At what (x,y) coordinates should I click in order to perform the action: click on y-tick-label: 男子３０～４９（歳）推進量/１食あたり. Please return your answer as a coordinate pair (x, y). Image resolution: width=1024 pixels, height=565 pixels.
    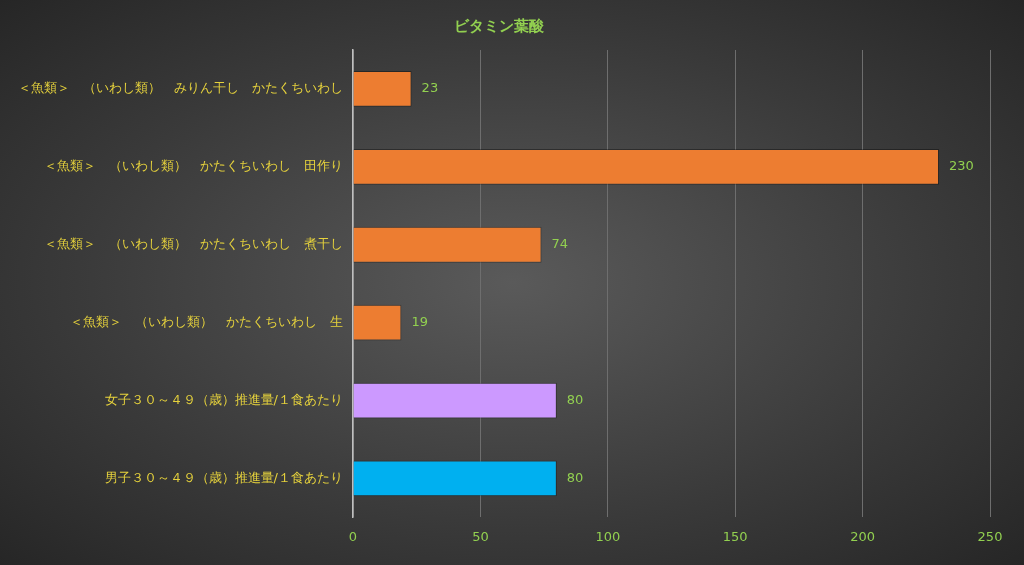
    Looking at the image, I should click on (223, 477).